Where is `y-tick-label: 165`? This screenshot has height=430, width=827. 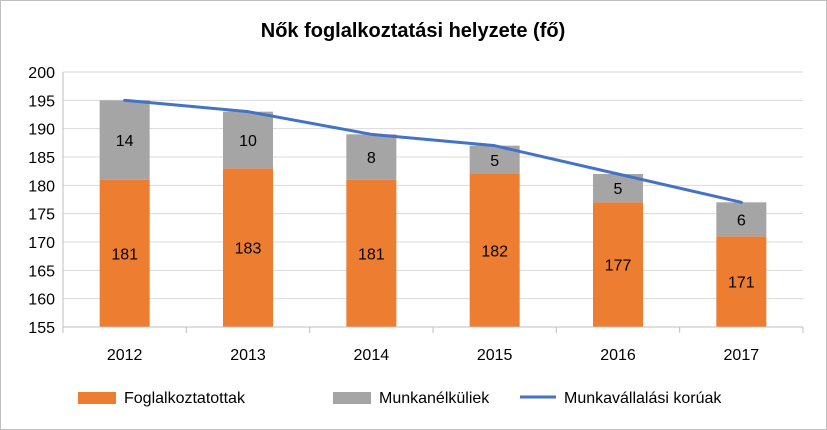 y-tick-label: 165 is located at coordinates (41, 271).